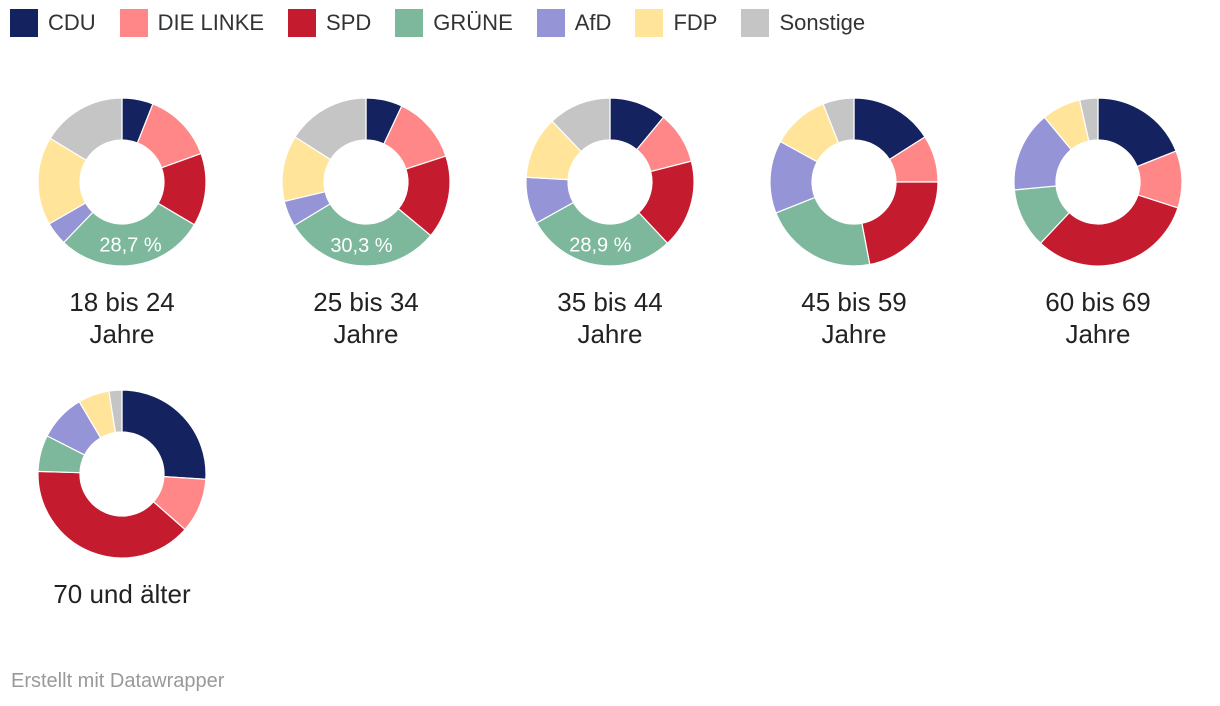 The image size is (1220, 706). I want to click on legend: CDU DIE LINKE SPD GRÜNE AfD FDP Sonstige, so click(449, 23).